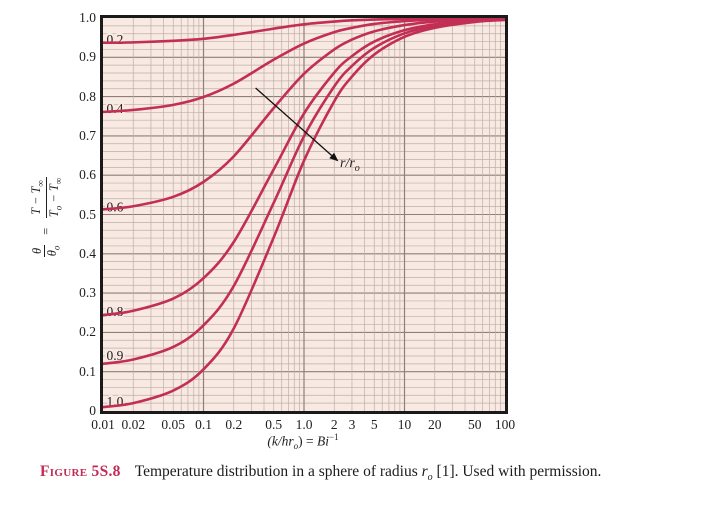 The height and width of the screenshot is (518, 717). What do you see at coordinates (87, 371) in the screenshot?
I see `y-tick-label: 0.1` at bounding box center [87, 371].